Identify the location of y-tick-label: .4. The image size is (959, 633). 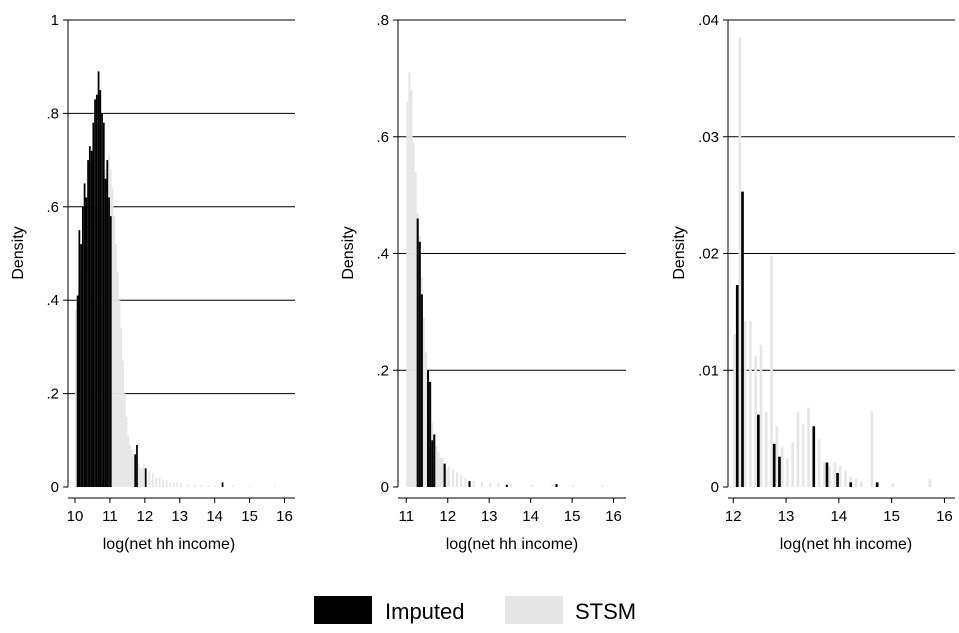
(382, 254).